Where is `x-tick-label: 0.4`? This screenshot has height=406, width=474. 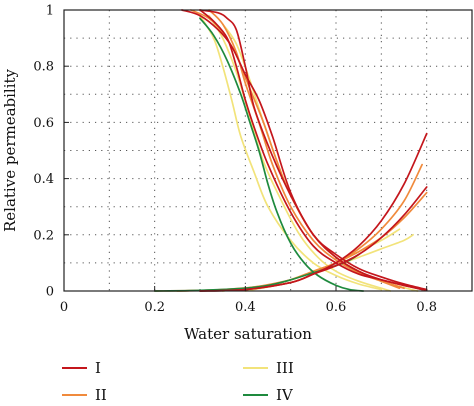
x-tick-label: 0.4 is located at coordinates (245, 307).